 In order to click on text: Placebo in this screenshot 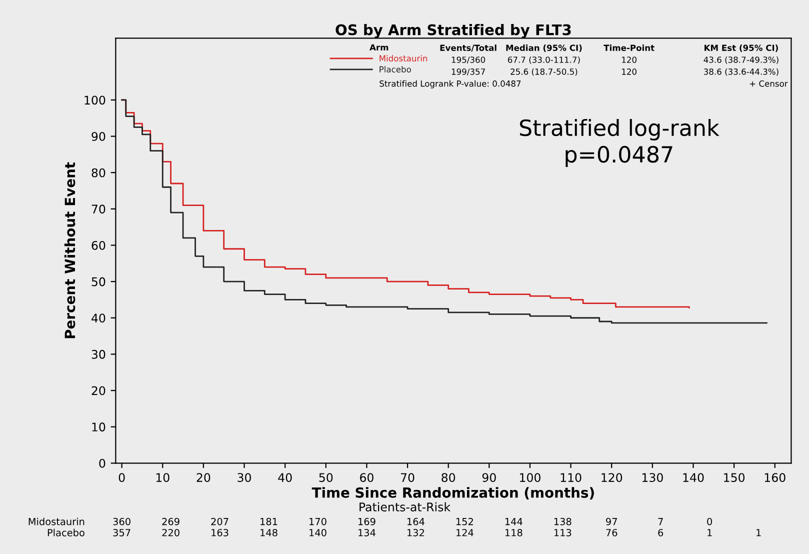, I will do `click(66, 532)`.